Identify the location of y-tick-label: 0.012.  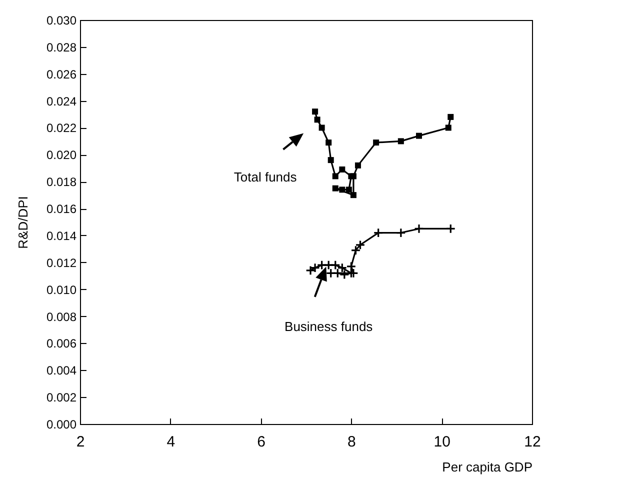
(61, 263).